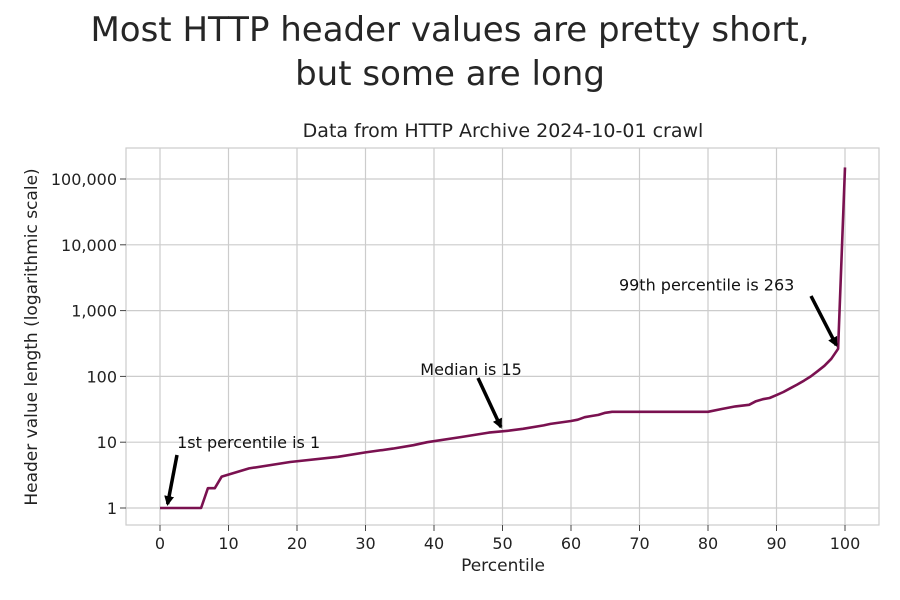 Image resolution: width=900 pixels, height=600 pixels. Describe the element at coordinates (248, 442) in the screenshot. I see `annotation-text: 1st percentile is 1` at that location.